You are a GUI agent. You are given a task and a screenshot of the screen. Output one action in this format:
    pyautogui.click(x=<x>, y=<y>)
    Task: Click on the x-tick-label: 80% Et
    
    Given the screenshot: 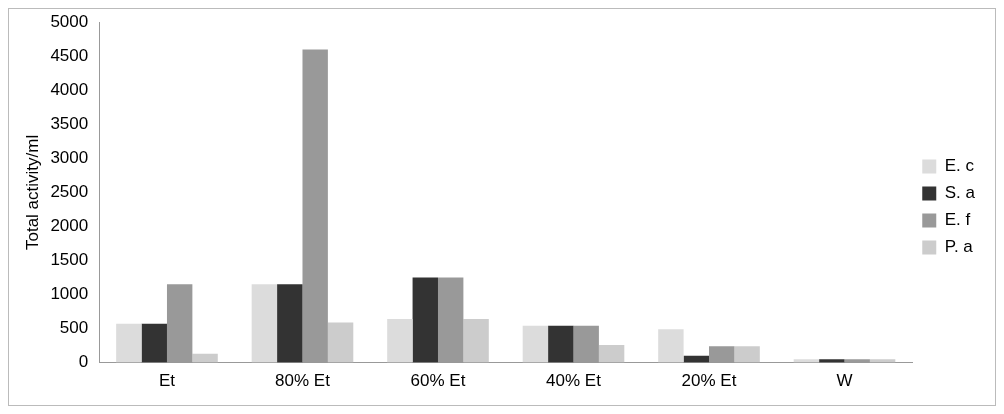 What is the action you would take?
    pyautogui.click(x=303, y=381)
    